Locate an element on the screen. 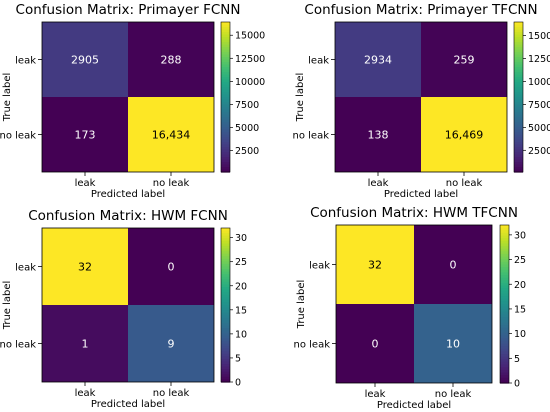 This screenshot has height=412, width=550. cell-value-label: 138 is located at coordinates (378, 135).